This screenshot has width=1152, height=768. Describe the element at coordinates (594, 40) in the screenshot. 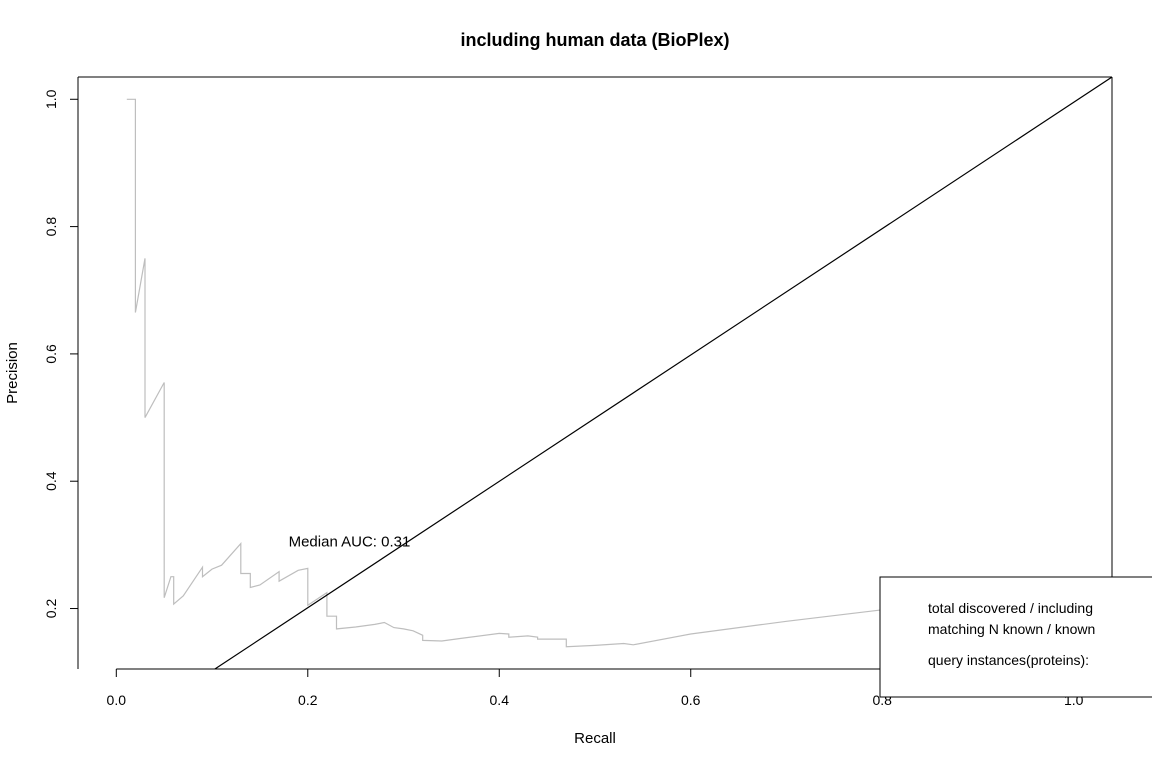

I see `chart-title: including human data (BioPlex)` at that location.